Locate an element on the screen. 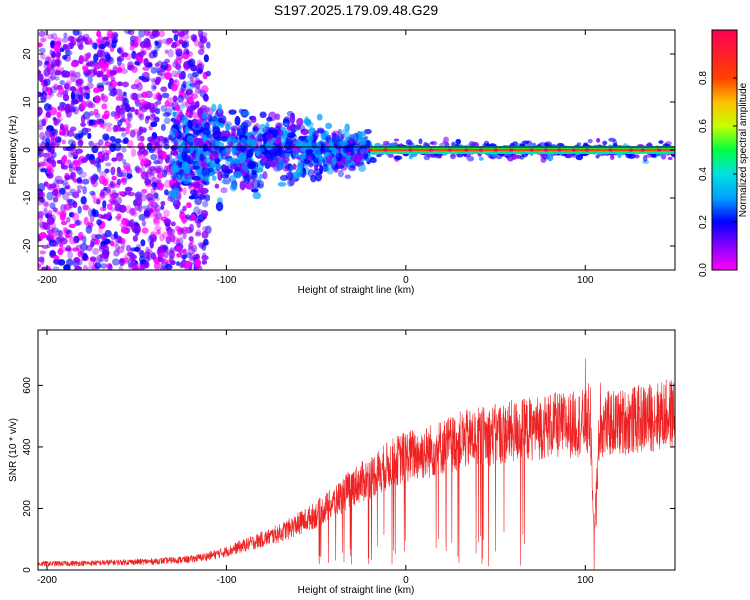 This screenshot has width=750, height=600. y-tick-label: 20 is located at coordinates (27, 54).